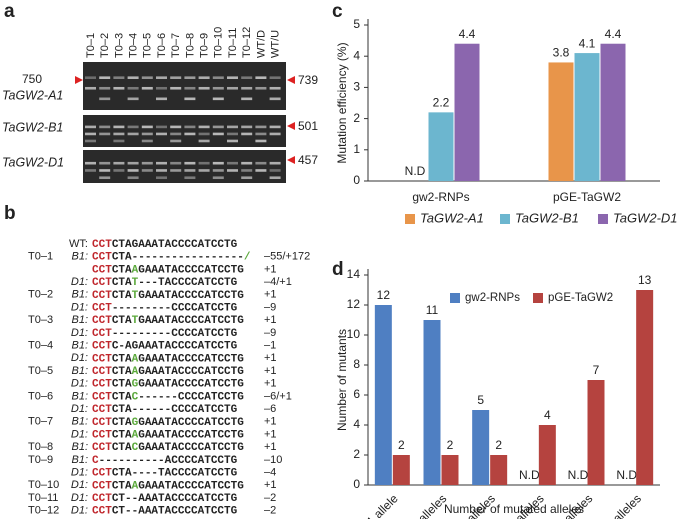 This screenshot has width=685, height=519. What do you see at coordinates (122, 486) in the screenshot?
I see `sequence-part: CTA` at bounding box center [122, 486].